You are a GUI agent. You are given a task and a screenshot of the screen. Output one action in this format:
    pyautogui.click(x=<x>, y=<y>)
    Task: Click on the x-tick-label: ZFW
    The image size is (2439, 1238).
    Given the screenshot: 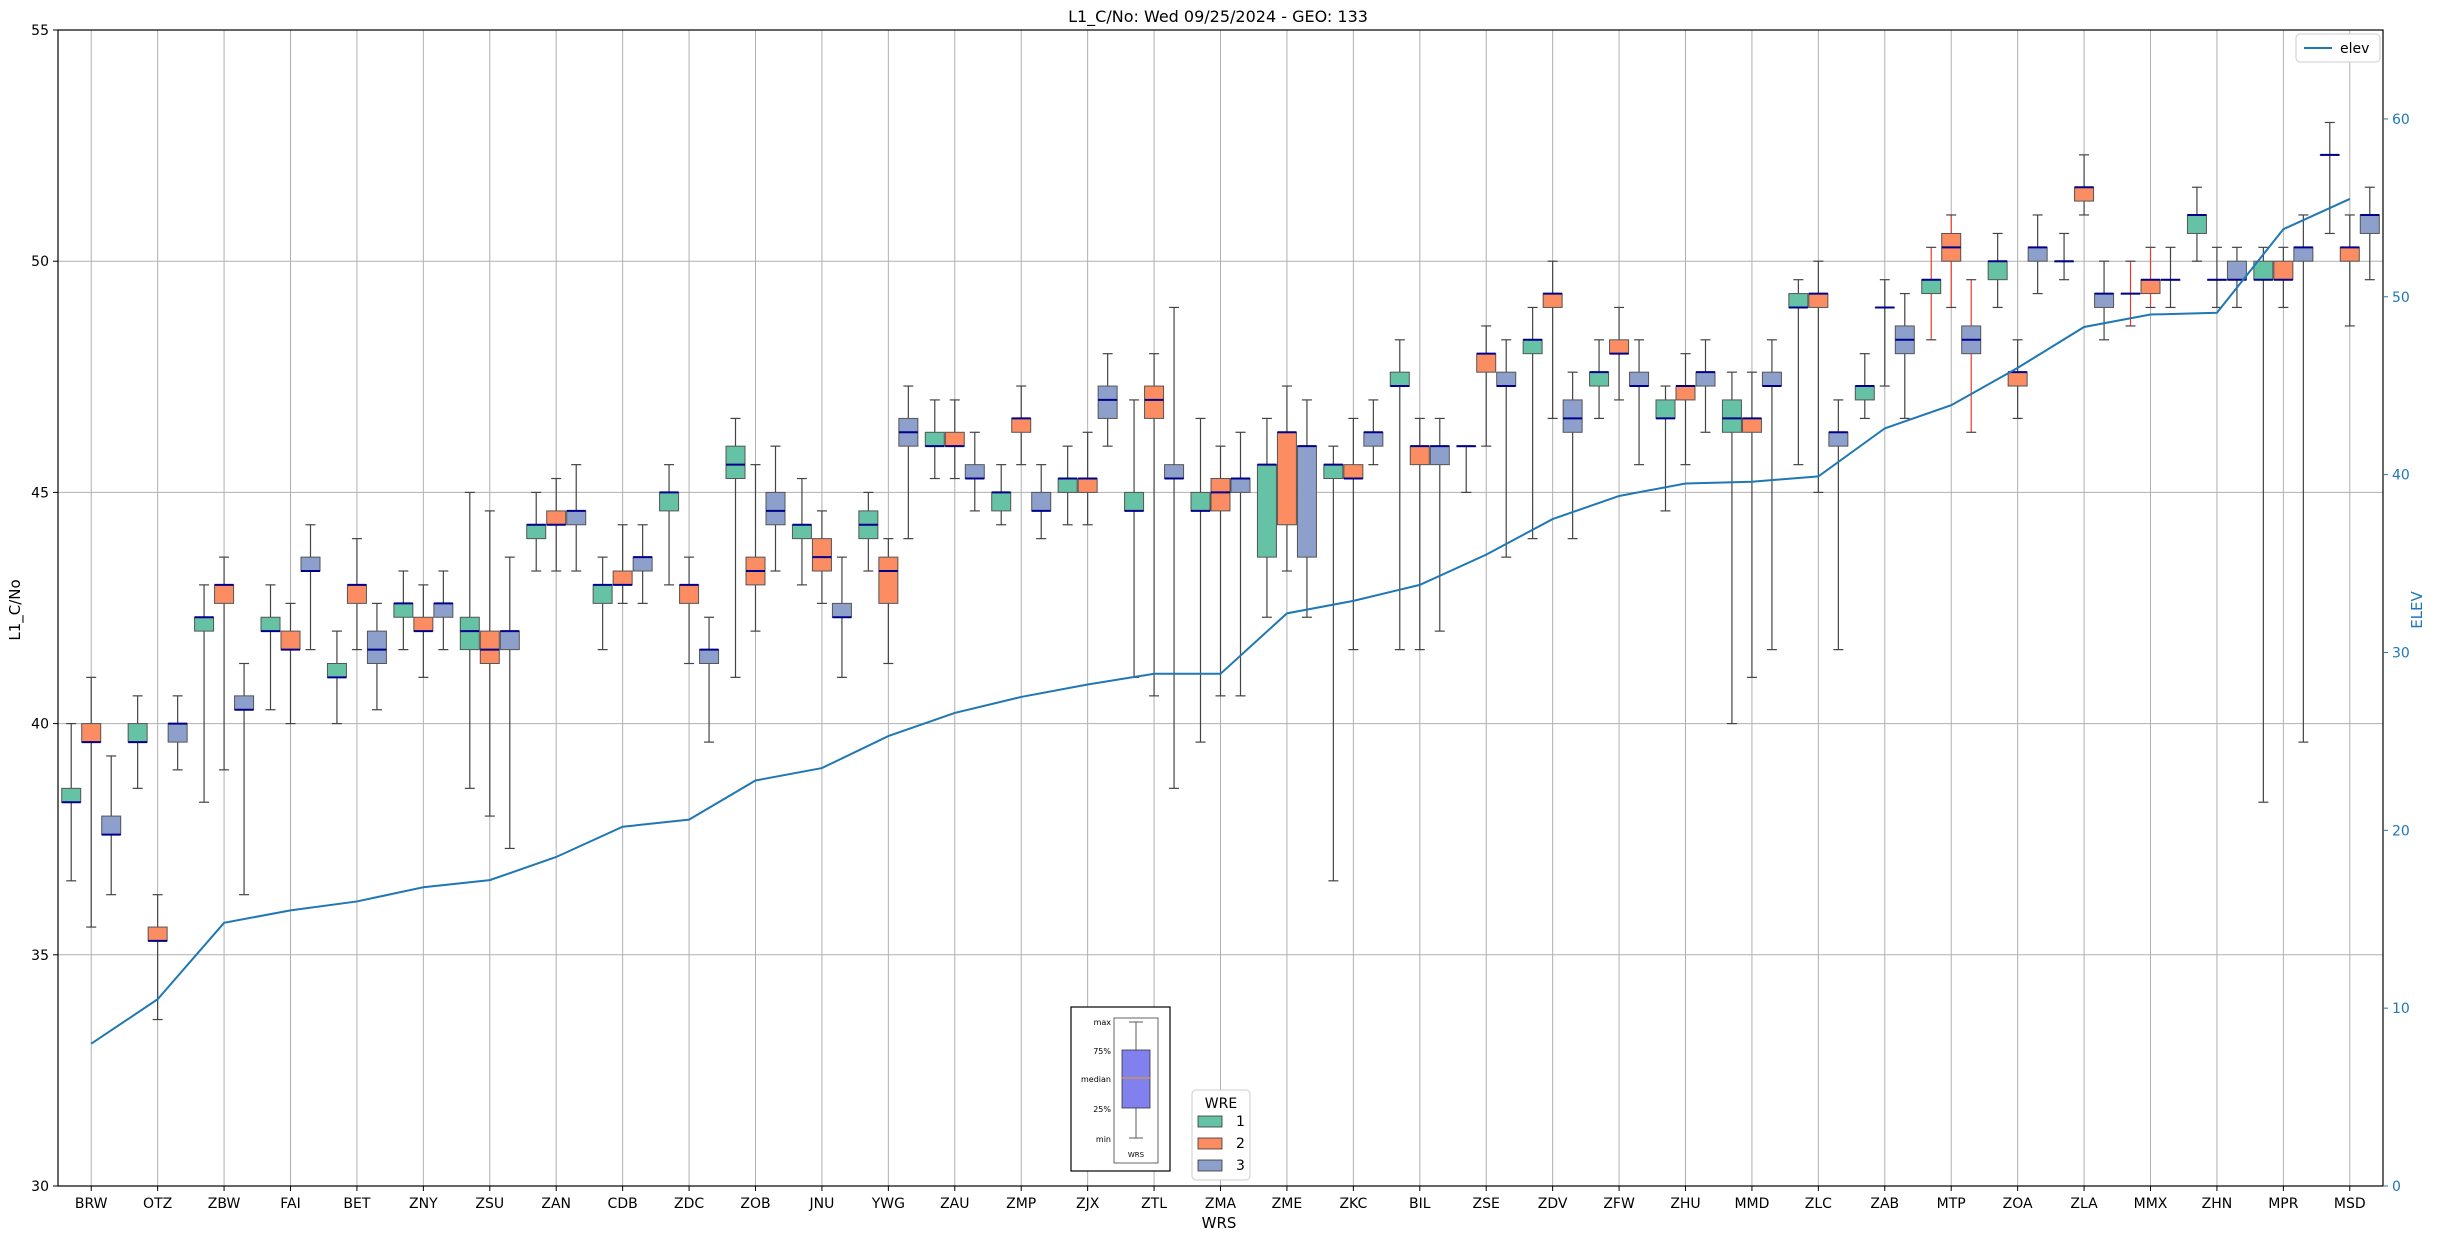 What is the action you would take?
    pyautogui.click(x=1619, y=1204)
    